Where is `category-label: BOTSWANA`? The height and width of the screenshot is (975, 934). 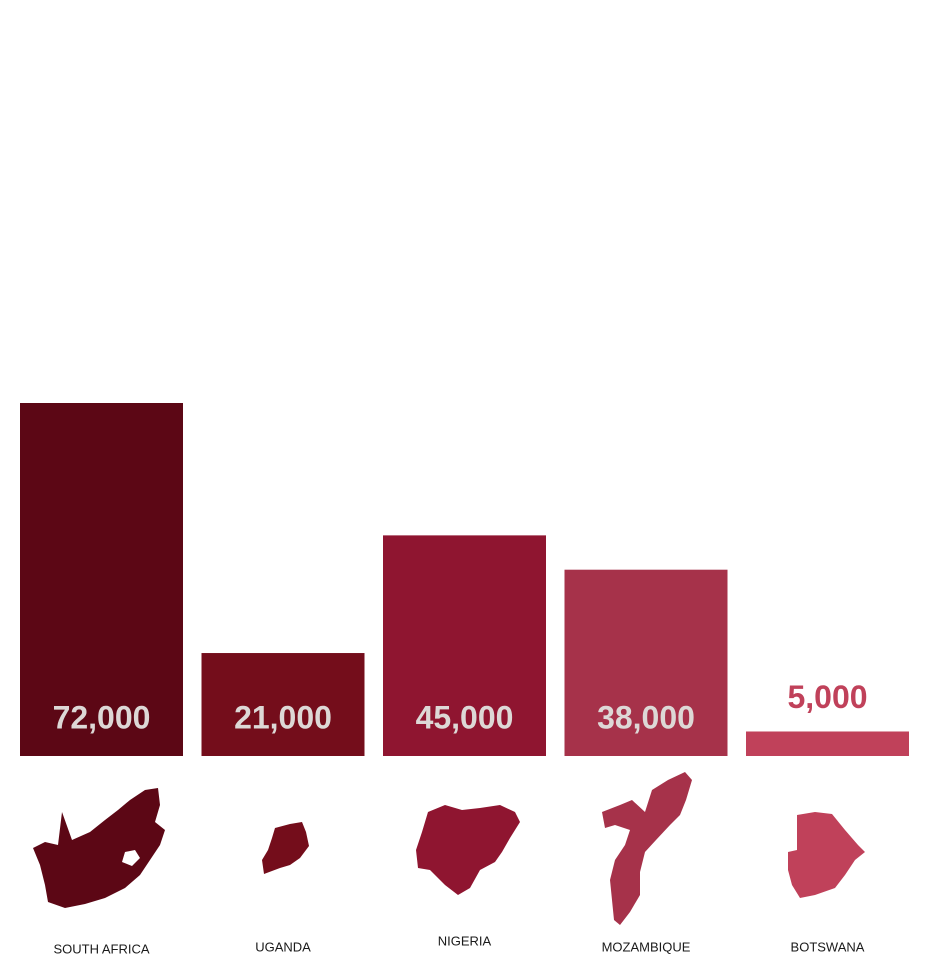
category-label: BOTSWANA is located at coordinates (828, 946).